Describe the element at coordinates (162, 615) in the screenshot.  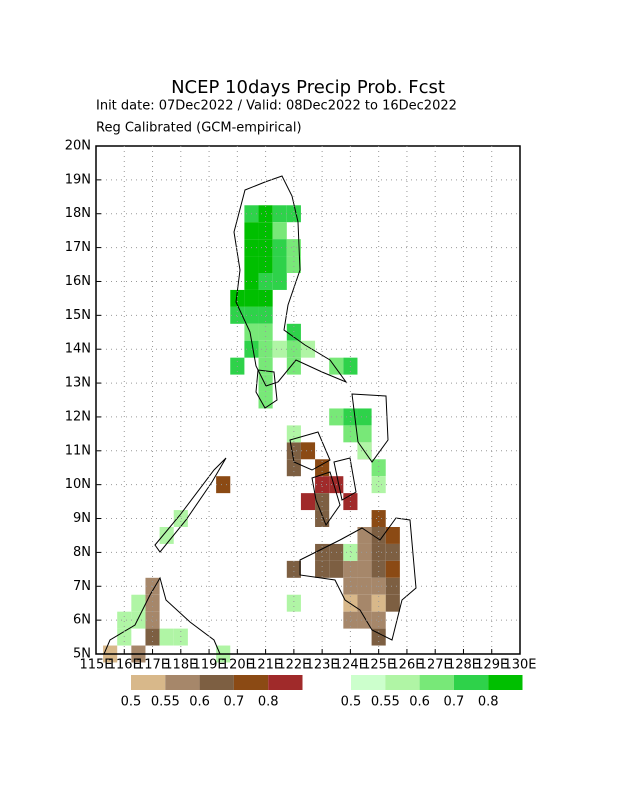
I see `borneo` at that location.